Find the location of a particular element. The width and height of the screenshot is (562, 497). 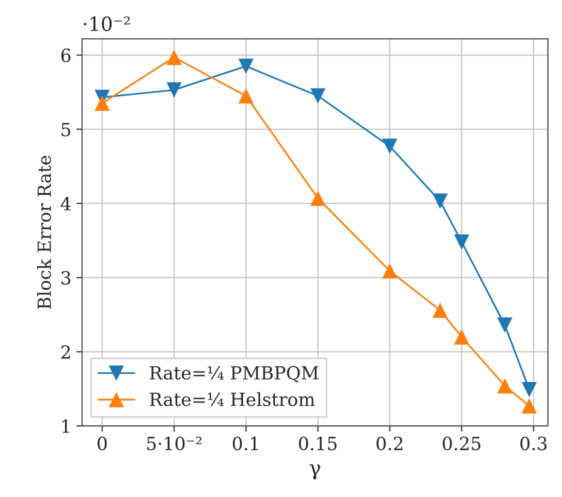

x-tick-label: 0.15 is located at coordinates (317, 443).